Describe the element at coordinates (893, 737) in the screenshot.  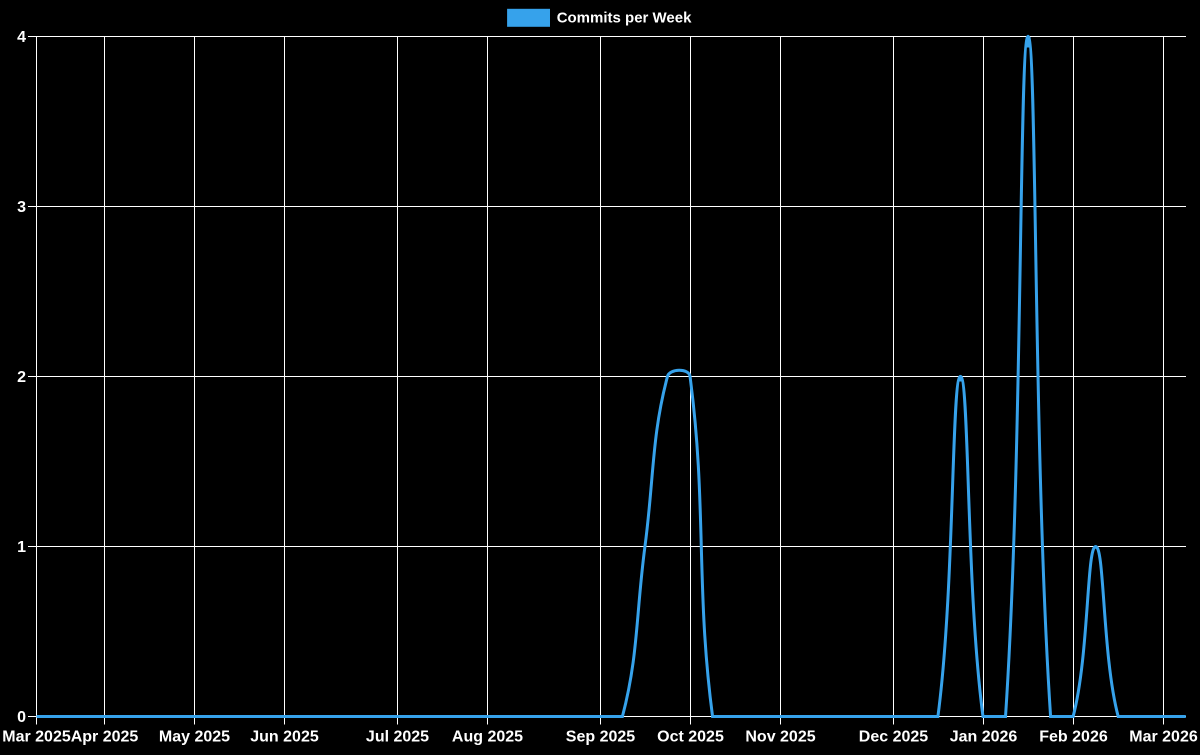
I see `svg-text: Dec 2025` at that location.